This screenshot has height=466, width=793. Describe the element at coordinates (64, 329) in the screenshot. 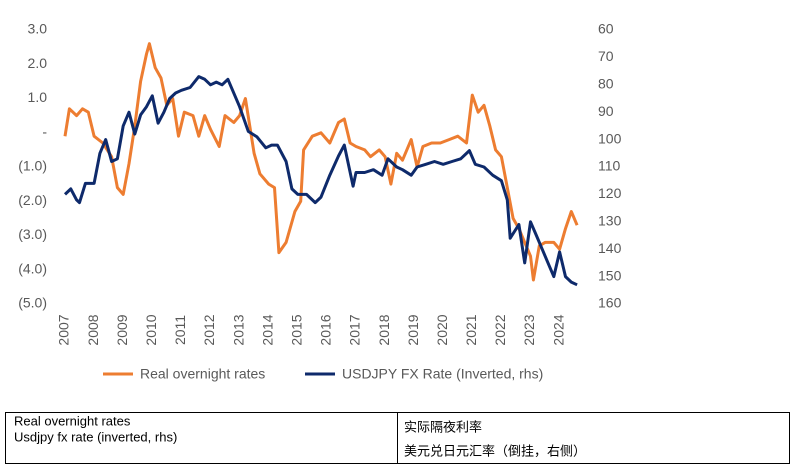

I see `x-tick-label: 2007` at that location.